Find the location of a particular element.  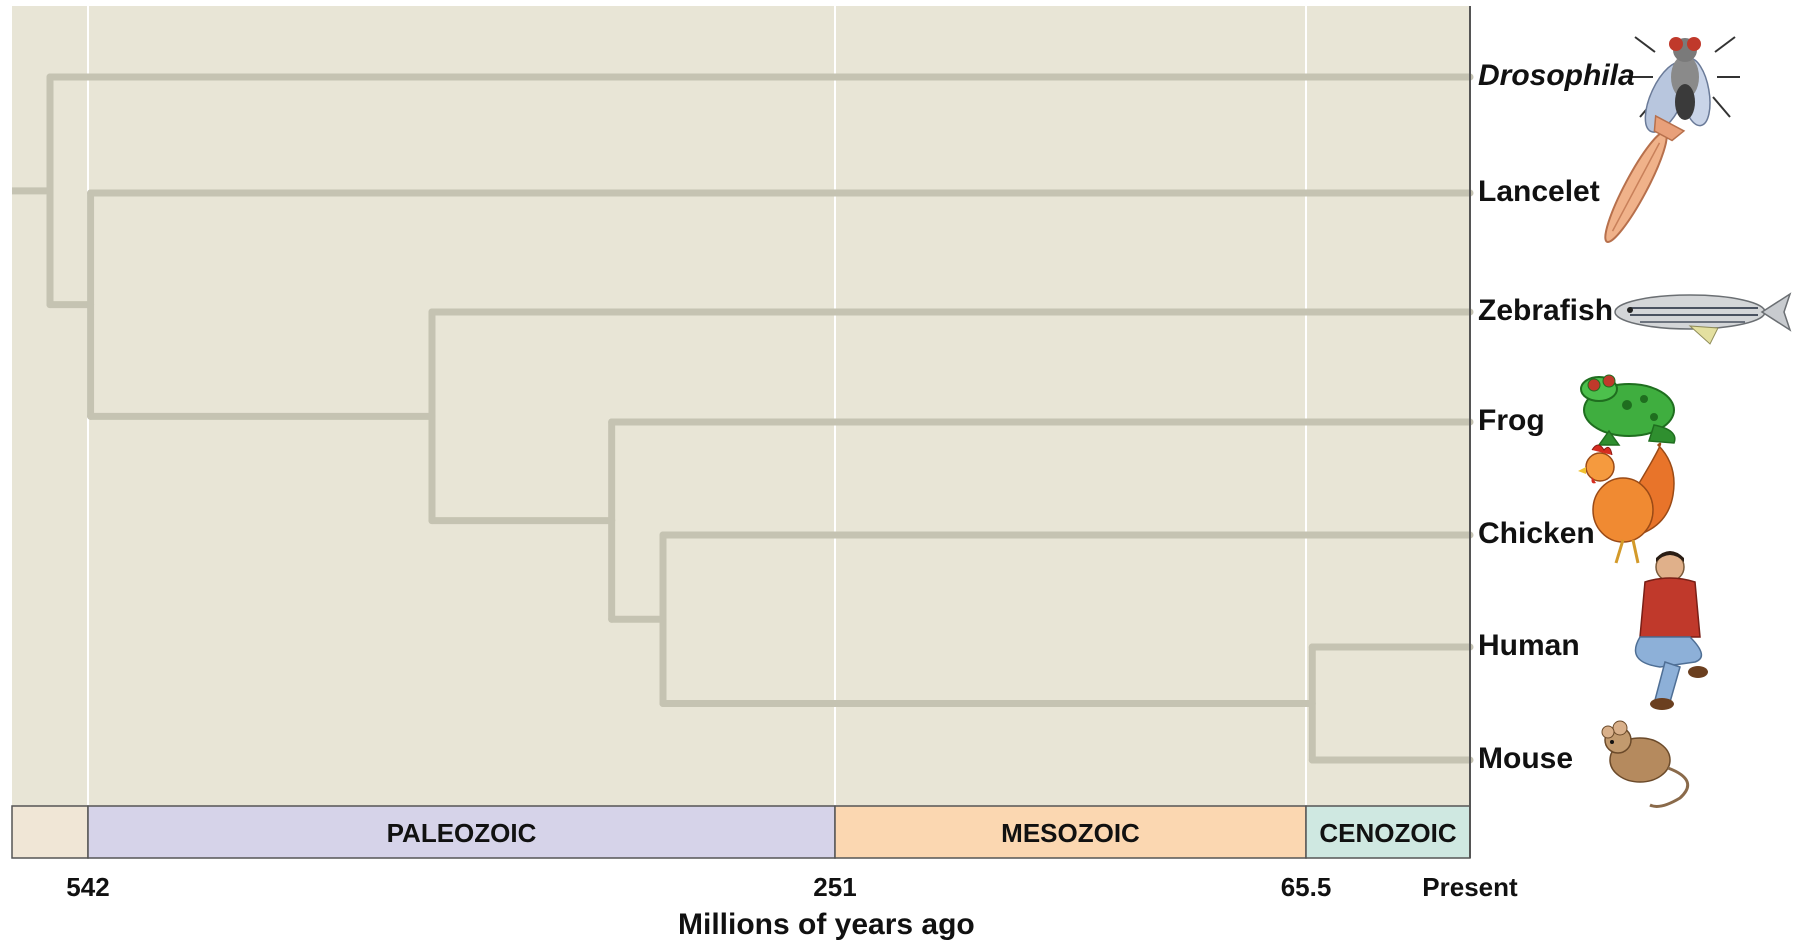

taxon-label-drosophila: Drosophila is located at coordinates (1556, 75).